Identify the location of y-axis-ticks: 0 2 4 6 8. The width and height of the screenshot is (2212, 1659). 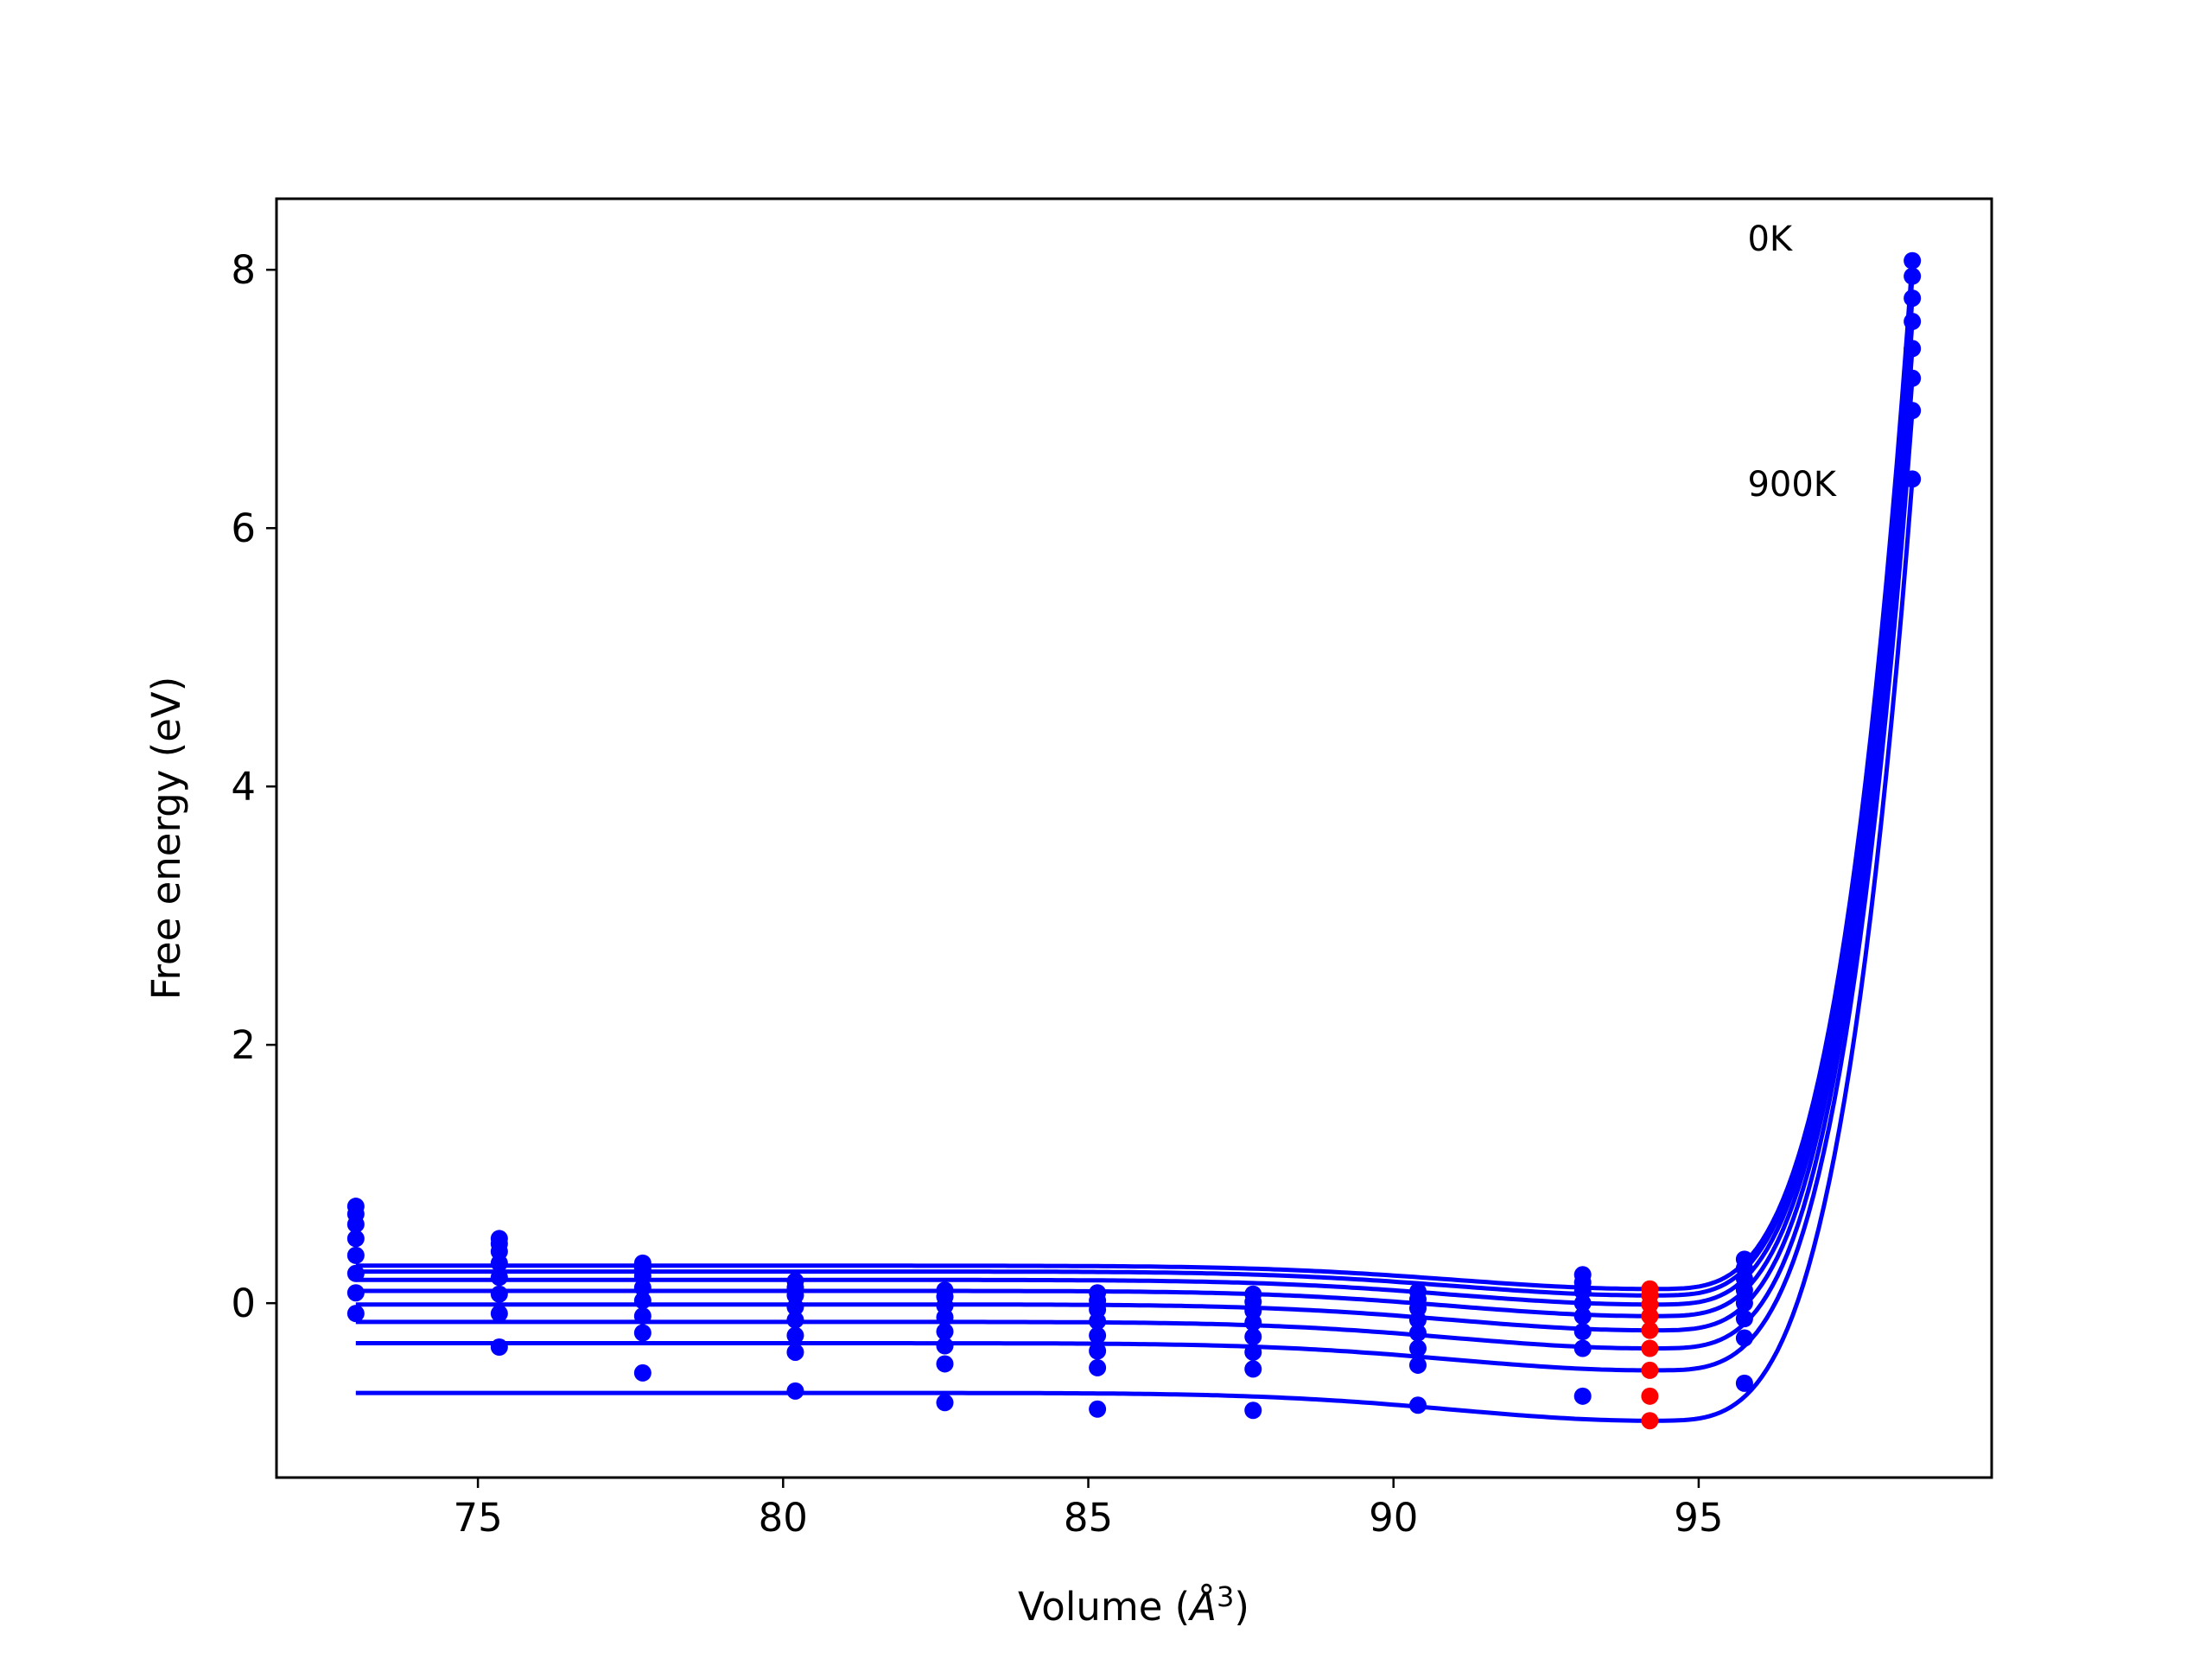
(253, 786).